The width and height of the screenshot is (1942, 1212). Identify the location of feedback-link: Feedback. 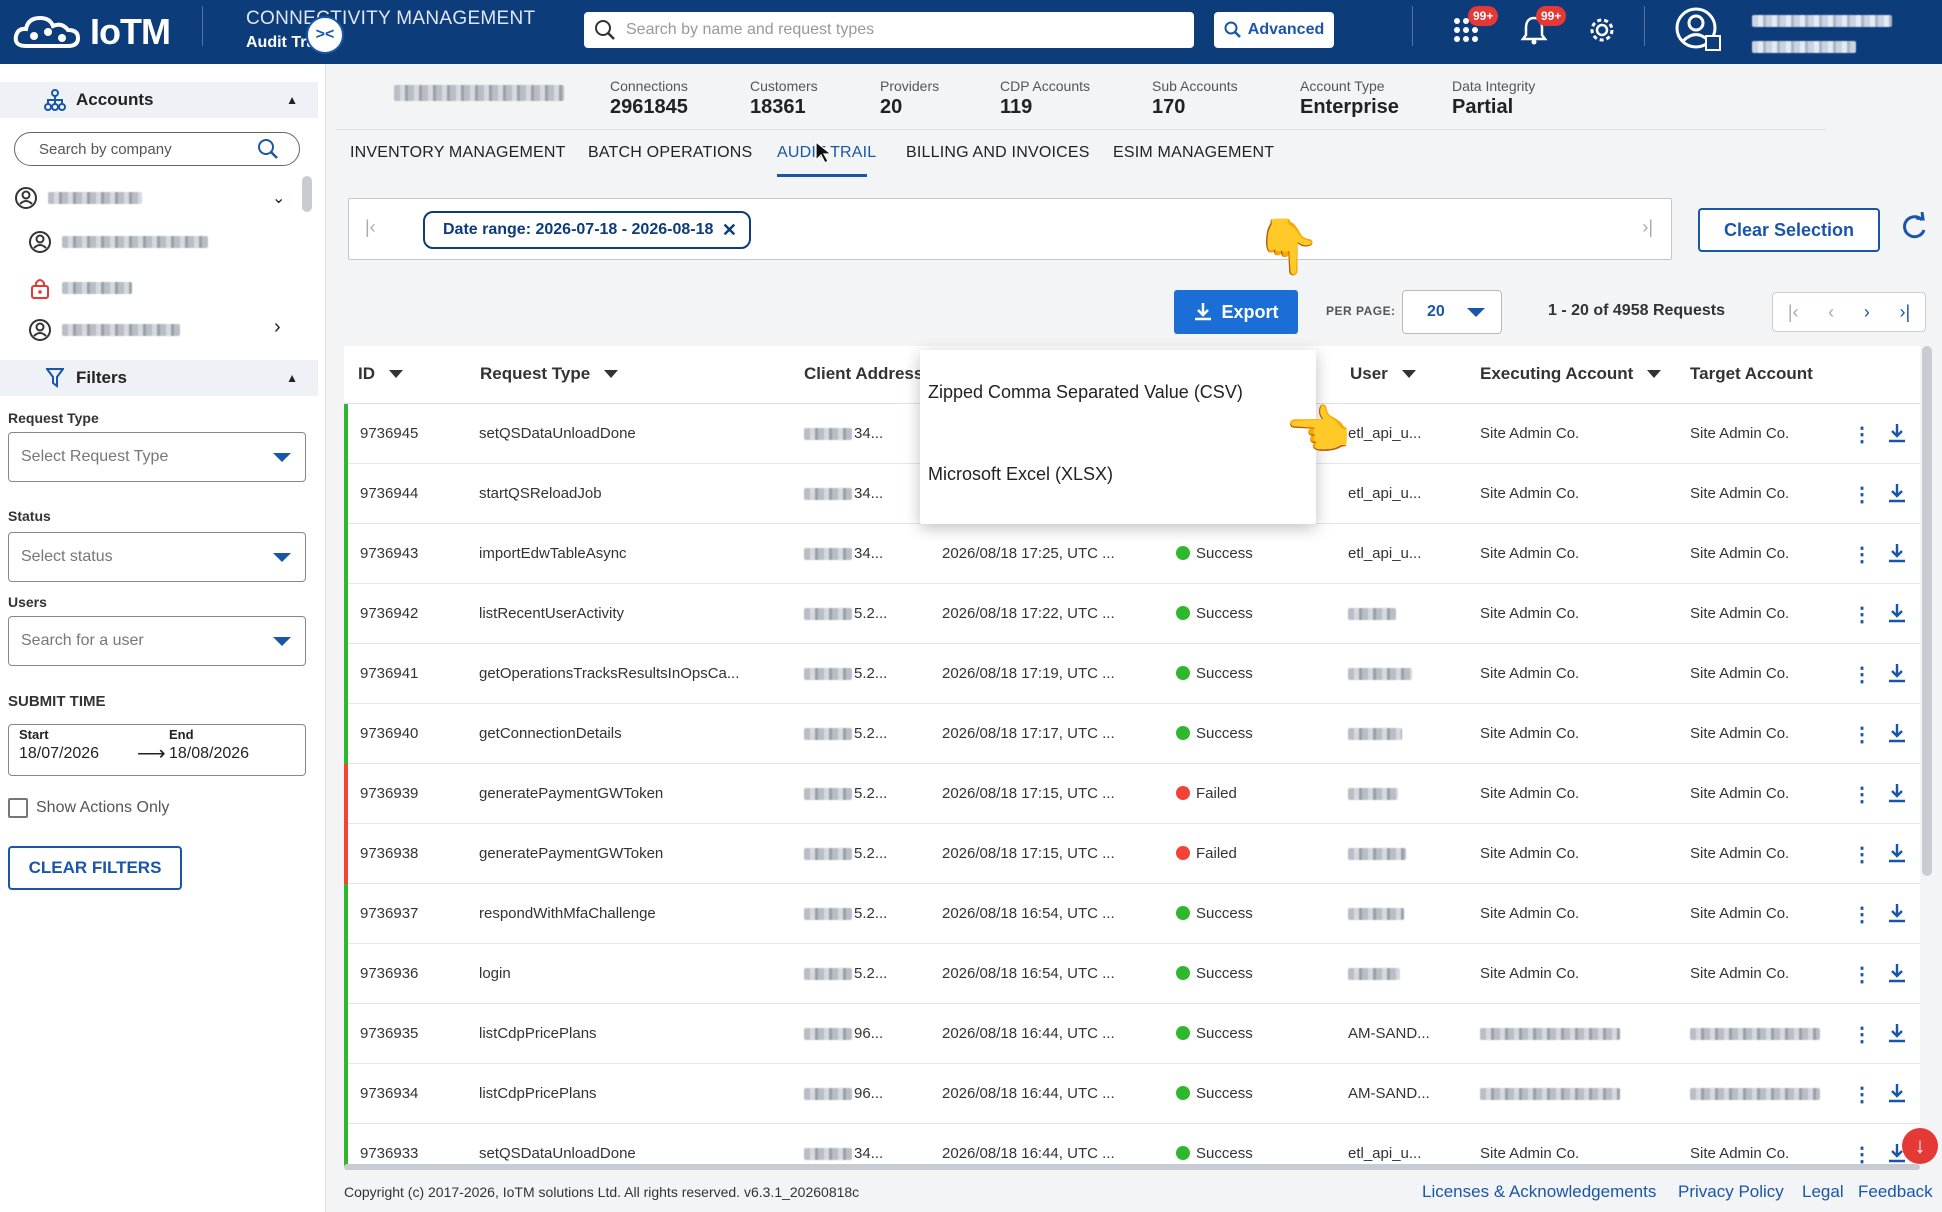
(1895, 1191).